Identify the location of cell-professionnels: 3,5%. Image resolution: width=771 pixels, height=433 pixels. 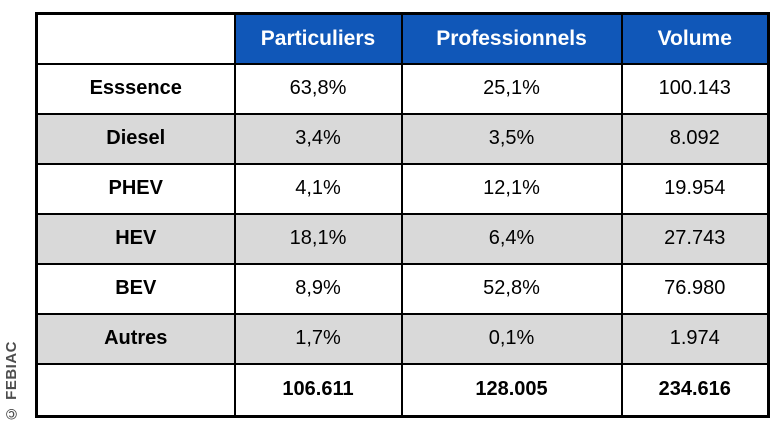
(511, 138).